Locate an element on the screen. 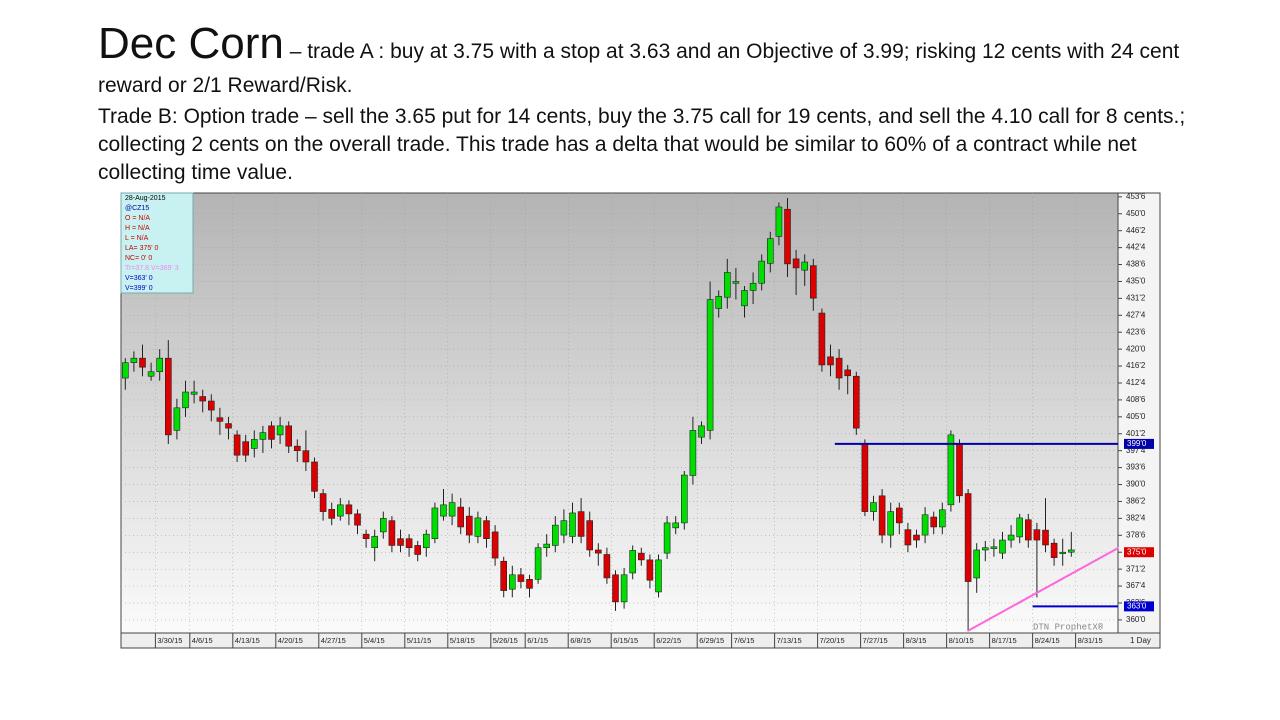 The width and height of the screenshot is (1280, 720). y-tick-label: 442'4 is located at coordinates (1136, 247).